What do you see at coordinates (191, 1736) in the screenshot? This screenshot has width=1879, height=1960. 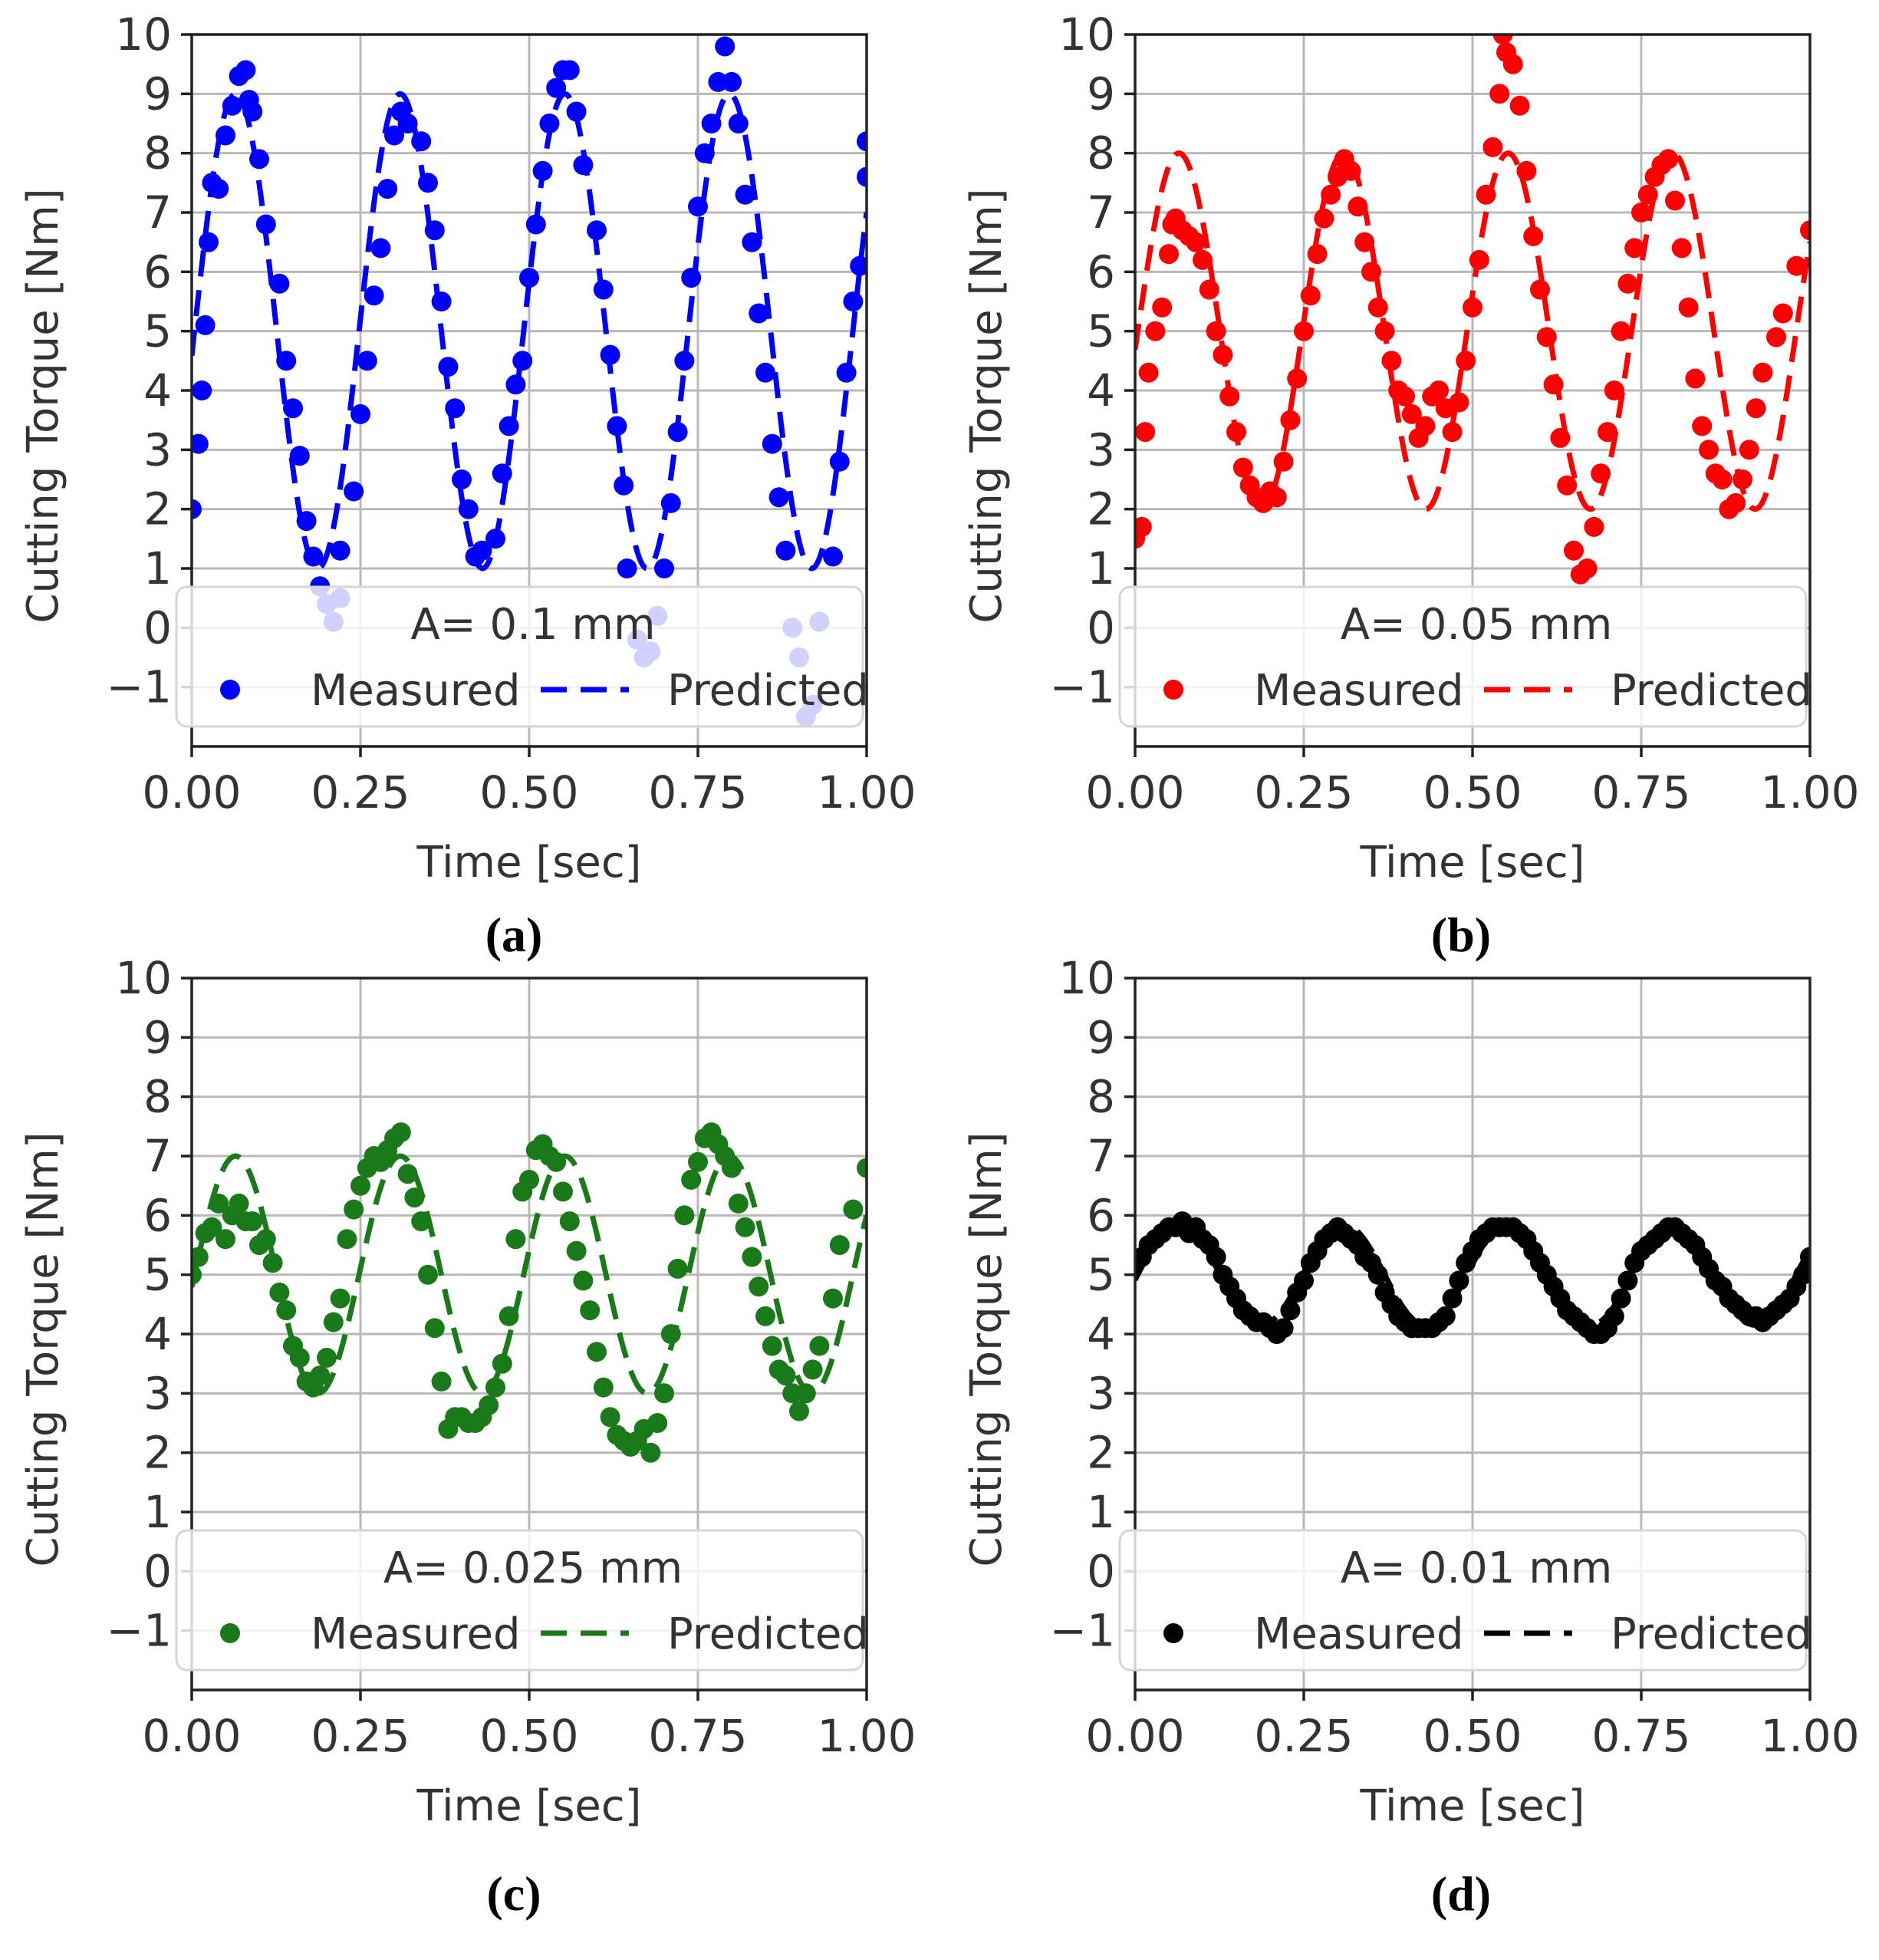 I see `x-tick-label: 0.00` at bounding box center [191, 1736].